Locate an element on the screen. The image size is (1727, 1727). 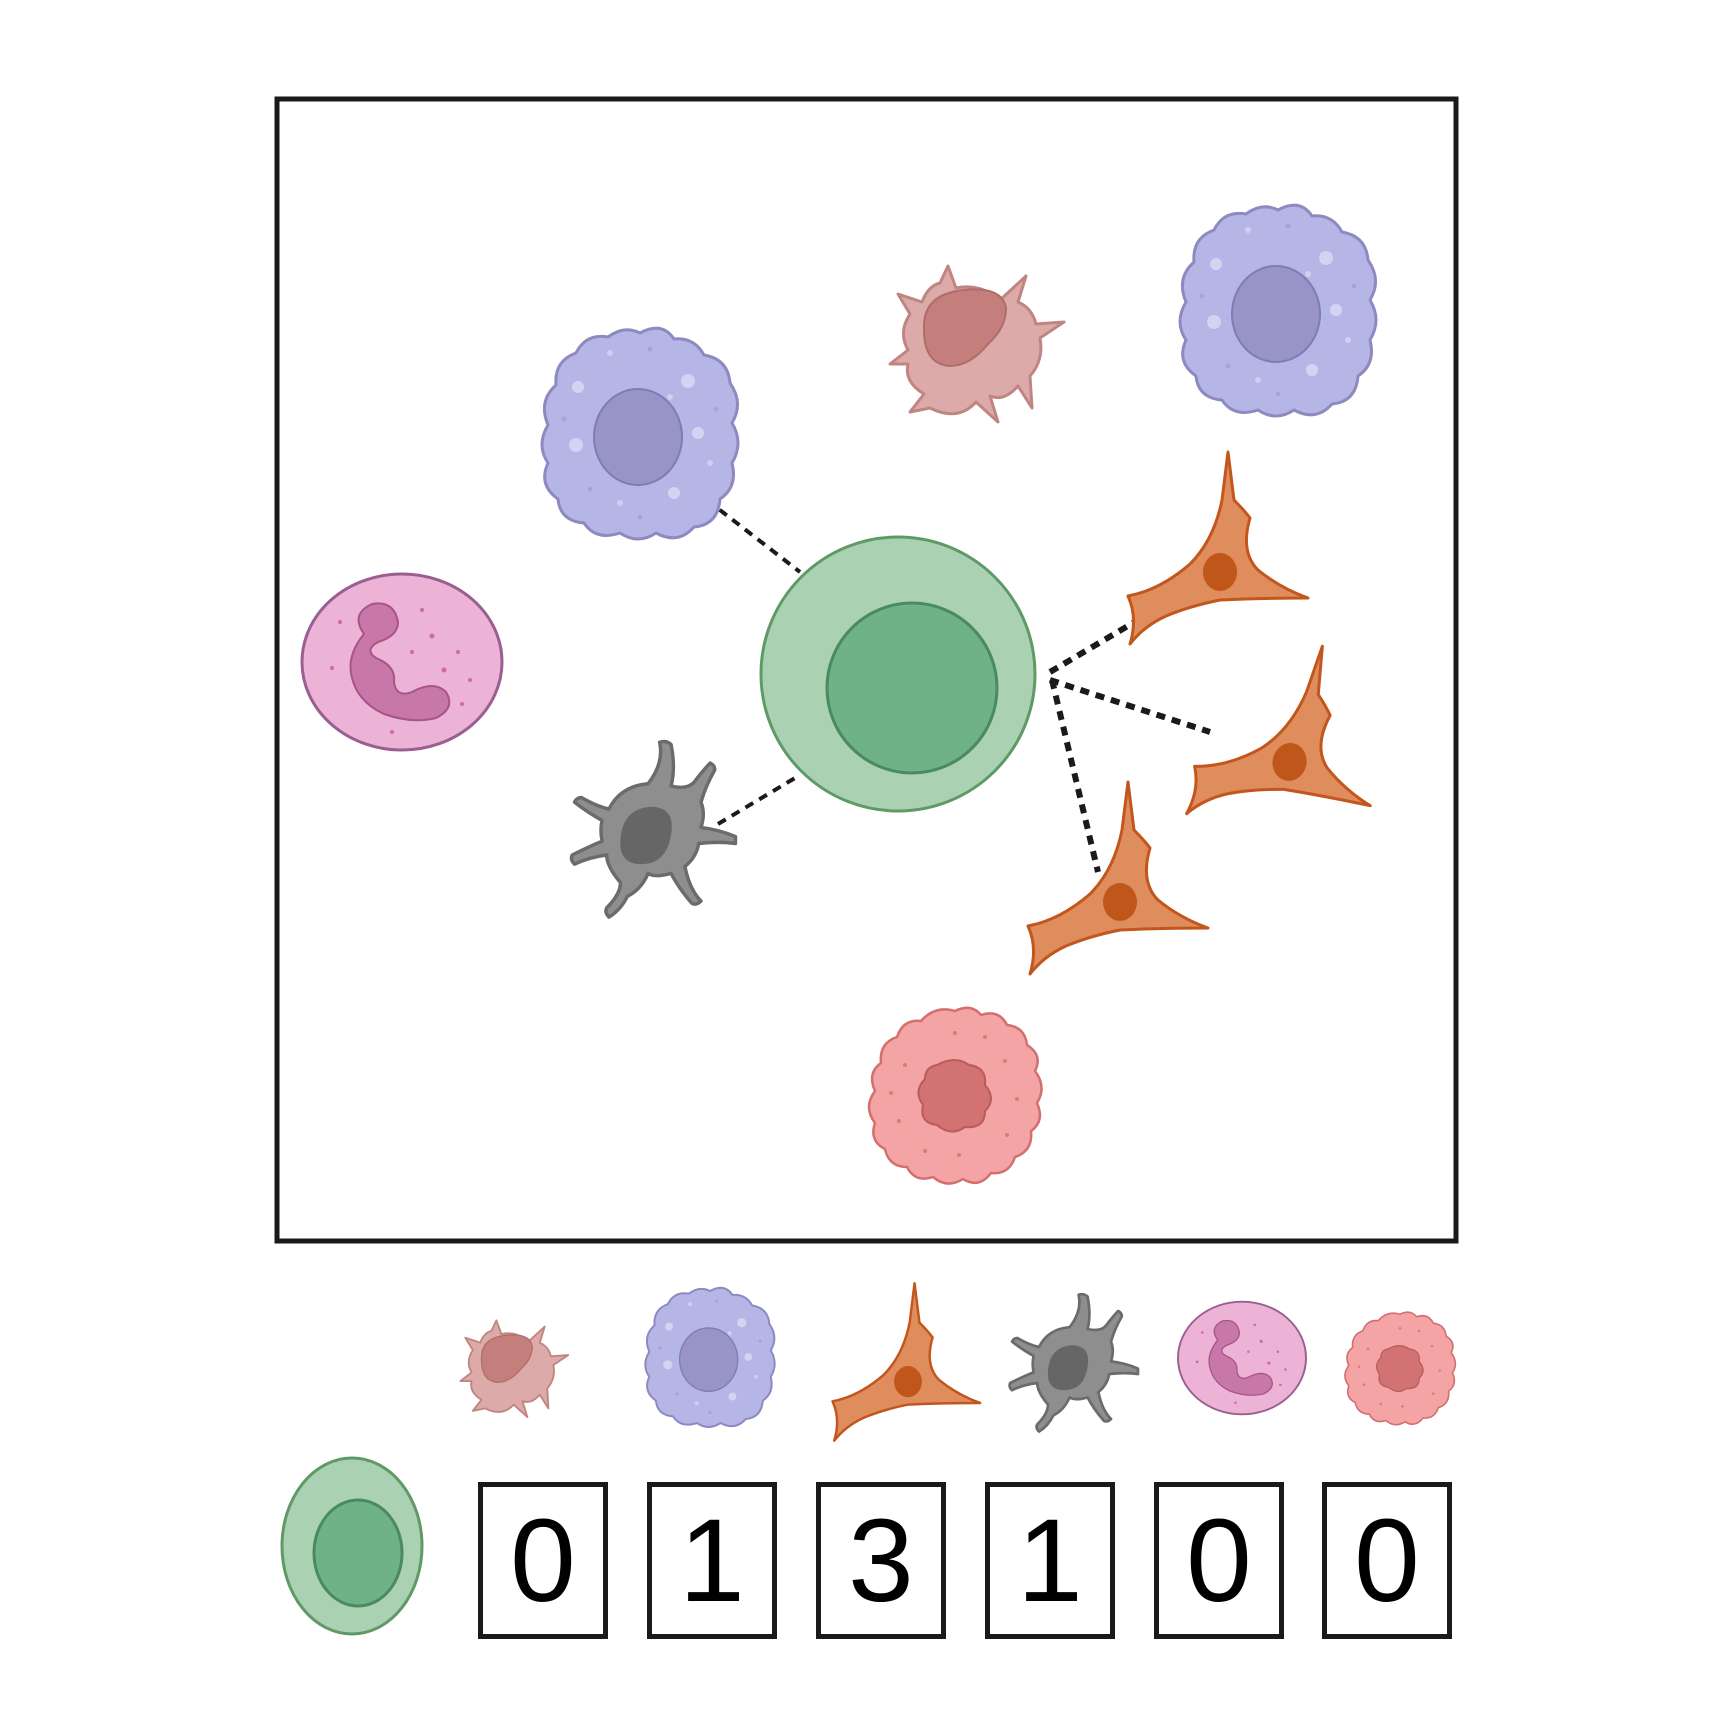
dendritic-cell-icon is located at coordinates (653, 829).